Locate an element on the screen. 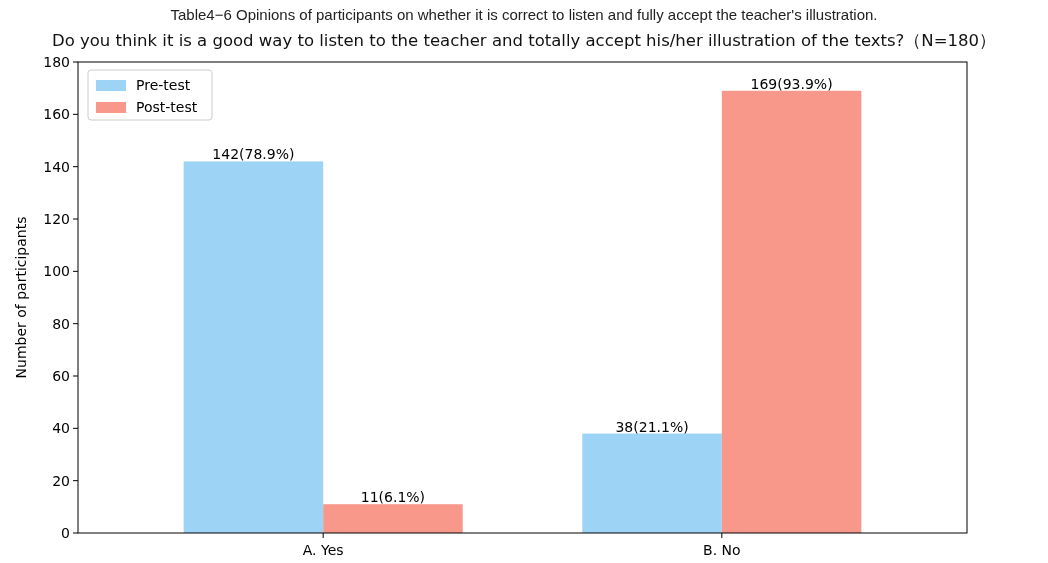  y-tick-label: 140 is located at coordinates (56, 166).